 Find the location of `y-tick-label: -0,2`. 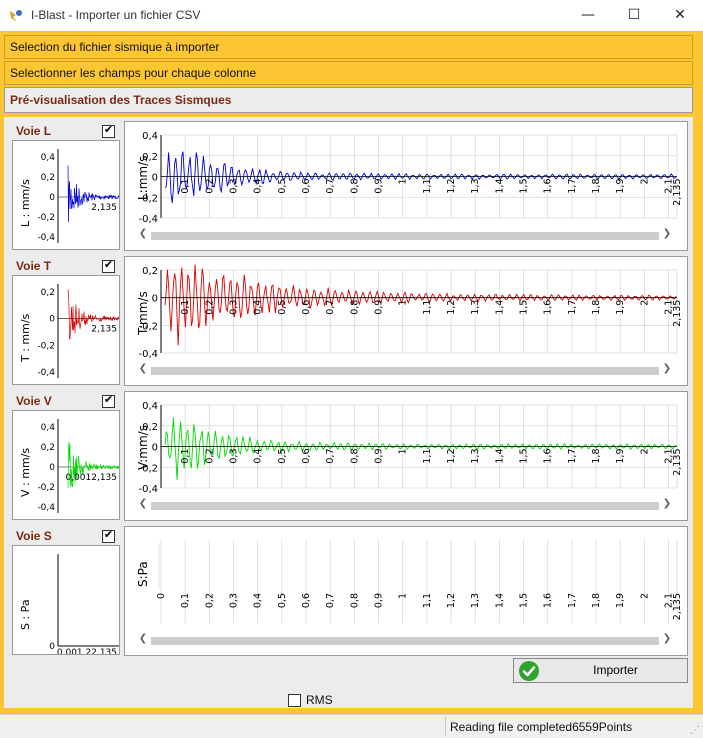

y-tick-label: -0,2 is located at coordinates (148, 198).